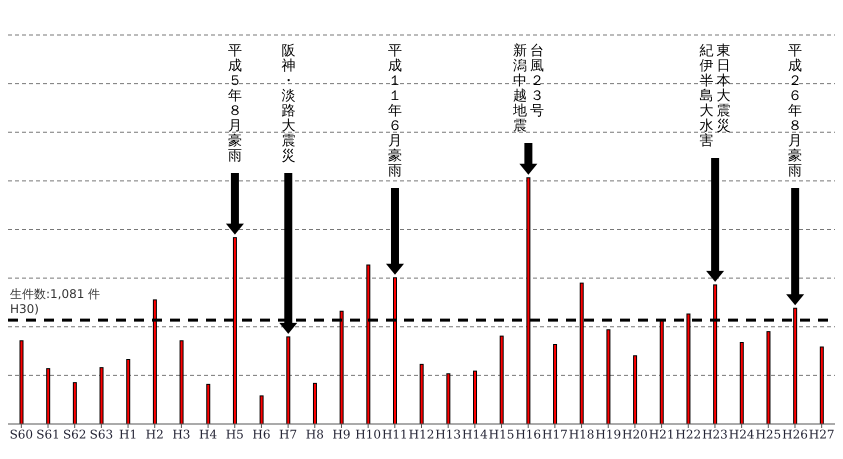  What do you see at coordinates (795, 111) in the screenshot?
I see `text: 平成２６年８月豪雨` at bounding box center [795, 111].